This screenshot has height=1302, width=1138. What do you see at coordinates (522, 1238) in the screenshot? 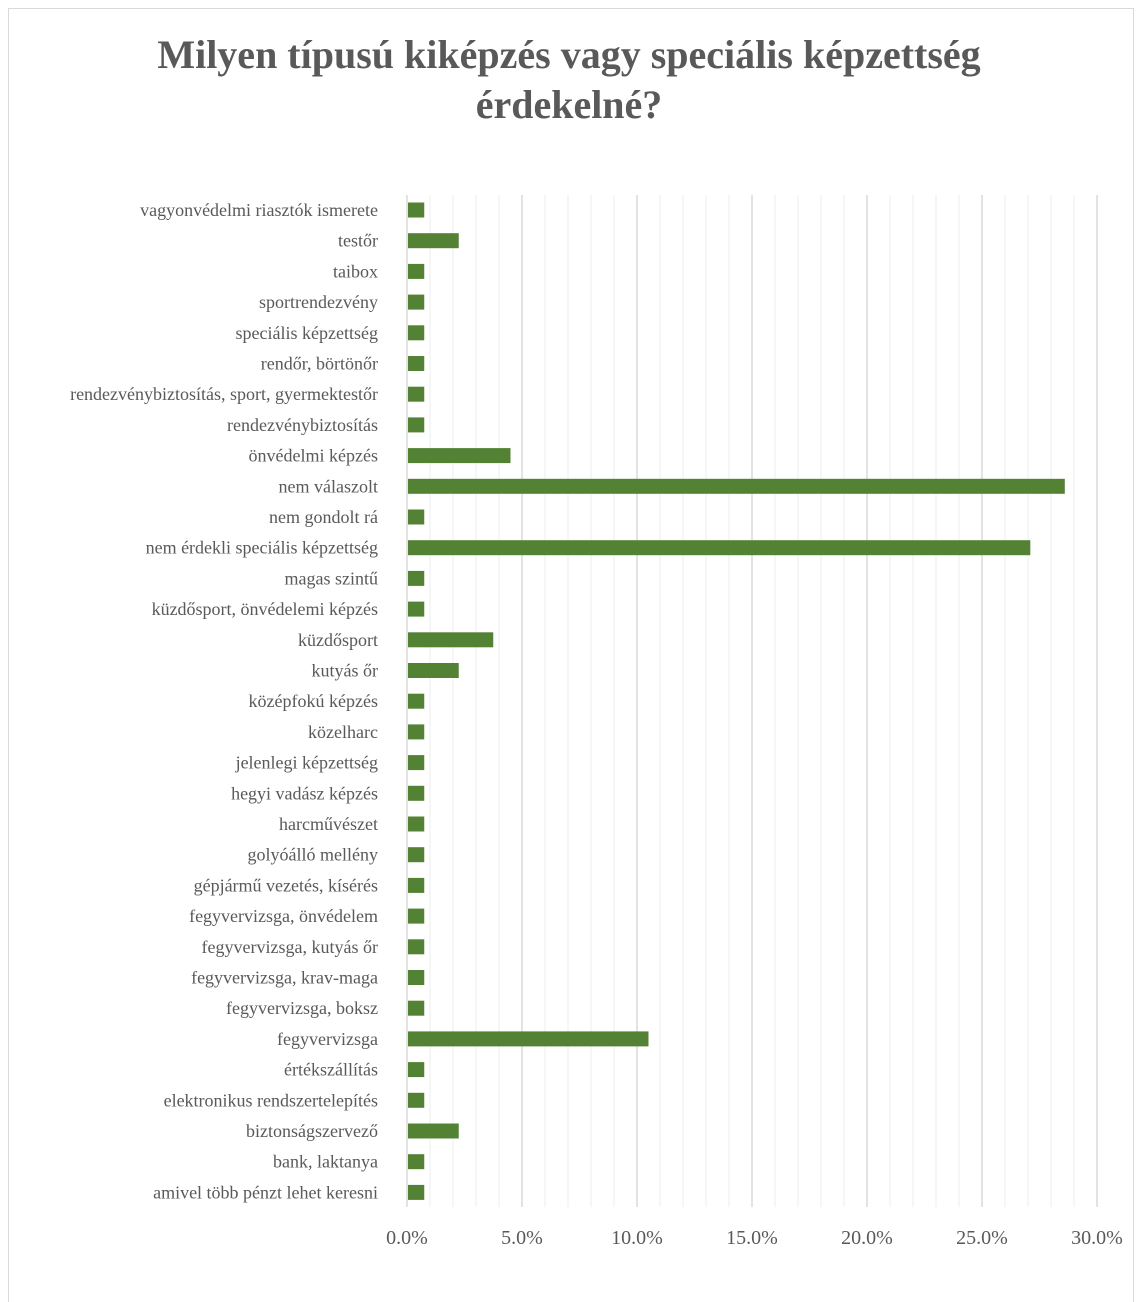
I see `x-tick-label: 5.0%` at bounding box center [522, 1238].